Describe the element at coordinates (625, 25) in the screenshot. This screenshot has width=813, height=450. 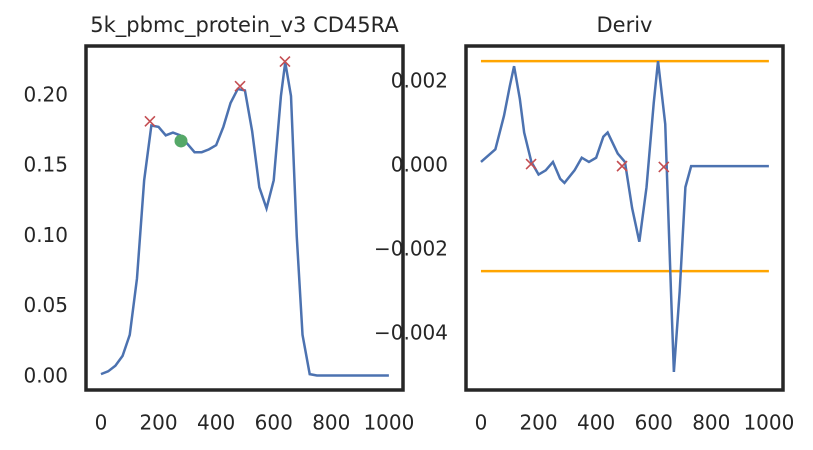
I see `chart-title: Deriv` at that location.